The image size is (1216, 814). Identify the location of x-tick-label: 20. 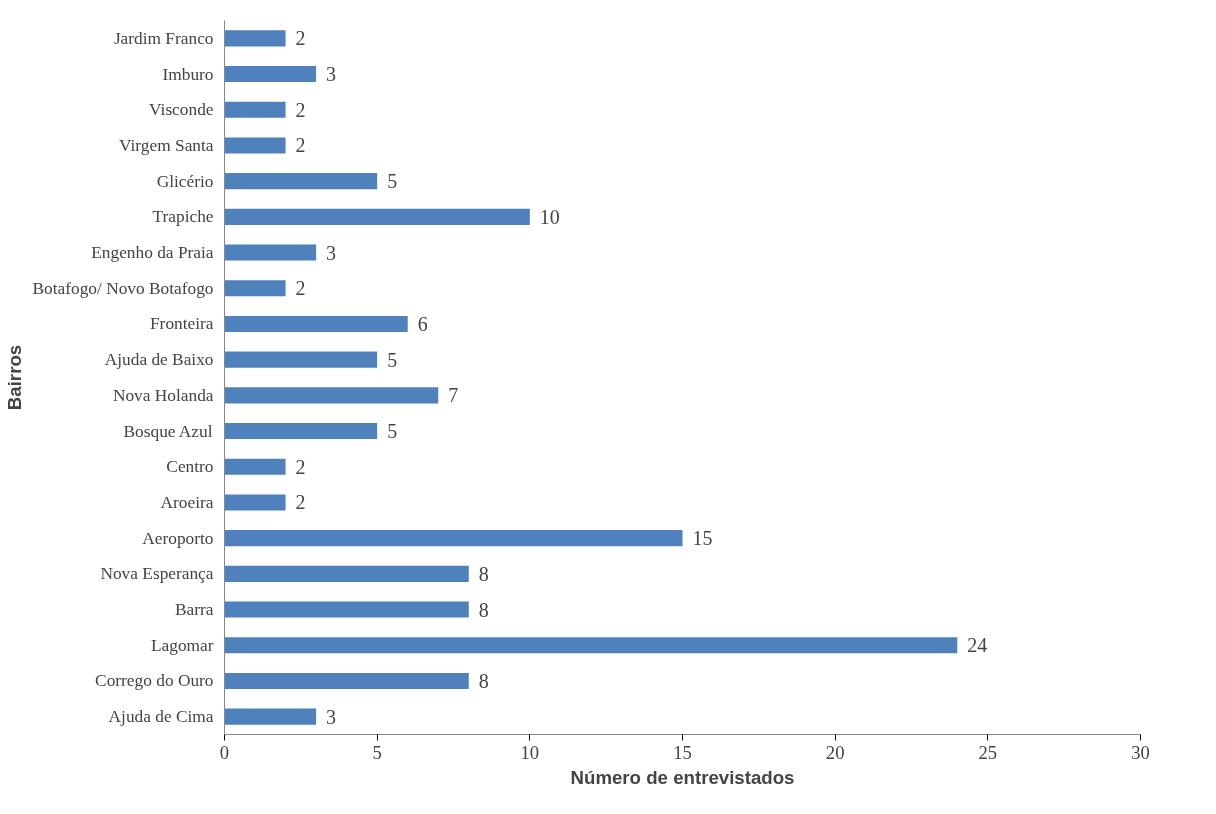
(835, 752).